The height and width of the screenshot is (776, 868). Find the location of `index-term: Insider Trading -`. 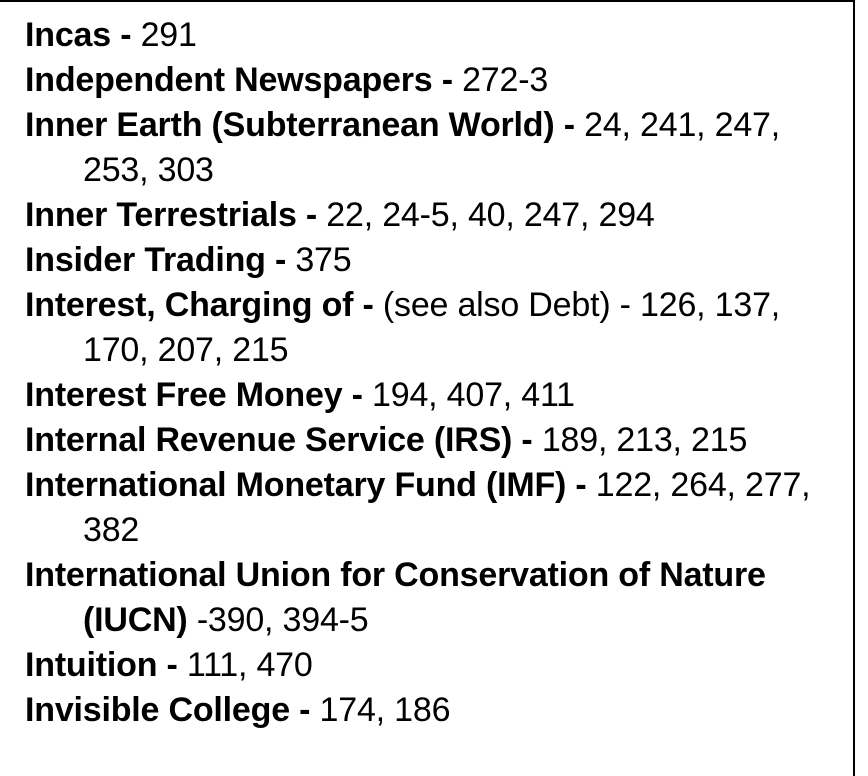

index-term: Insider Trading - is located at coordinates (156, 260).